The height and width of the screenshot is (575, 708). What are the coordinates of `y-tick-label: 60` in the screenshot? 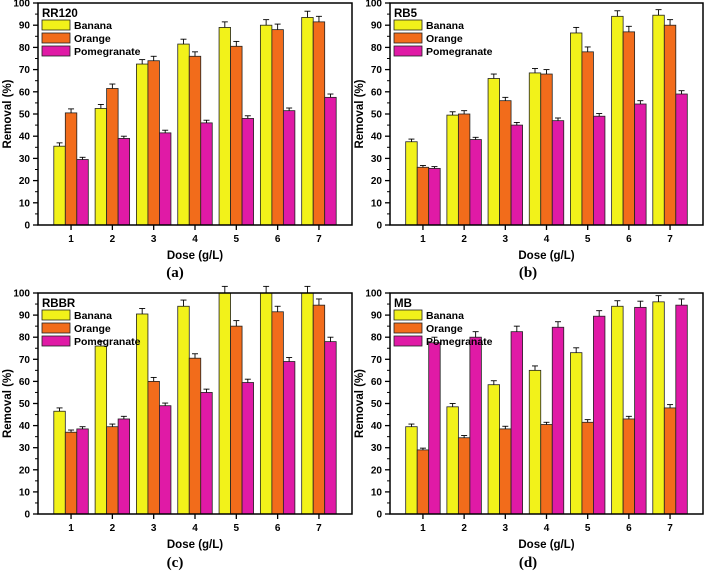 It's located at (25, 382).